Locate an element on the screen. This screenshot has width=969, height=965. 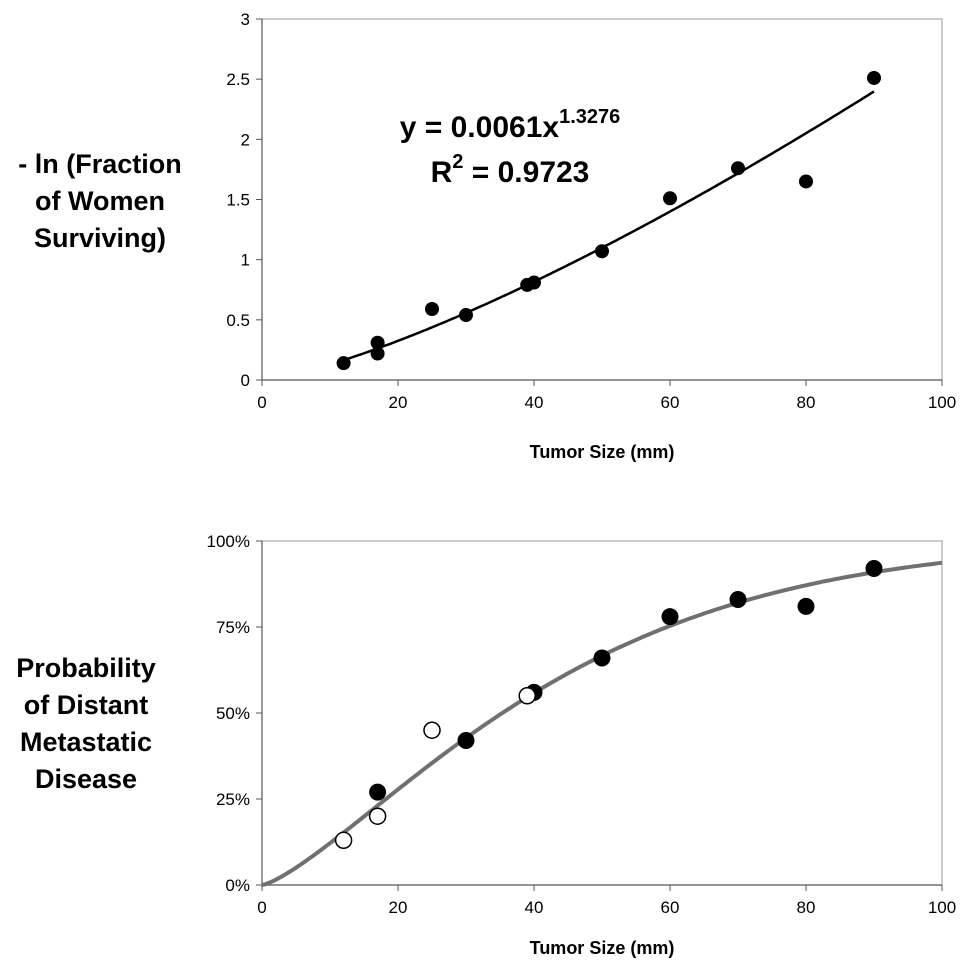
r-squared-symbol: R is located at coordinates (442, 172).